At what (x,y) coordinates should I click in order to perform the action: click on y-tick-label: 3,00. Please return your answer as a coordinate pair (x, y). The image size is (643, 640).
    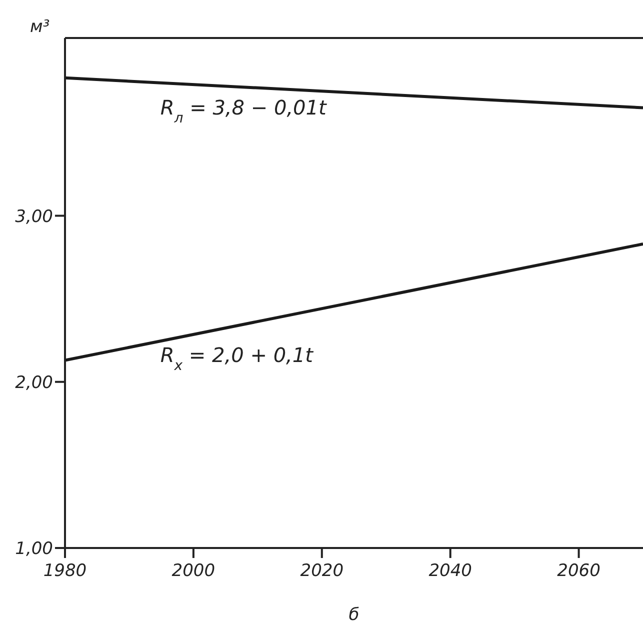
    Looking at the image, I should click on (34, 216).